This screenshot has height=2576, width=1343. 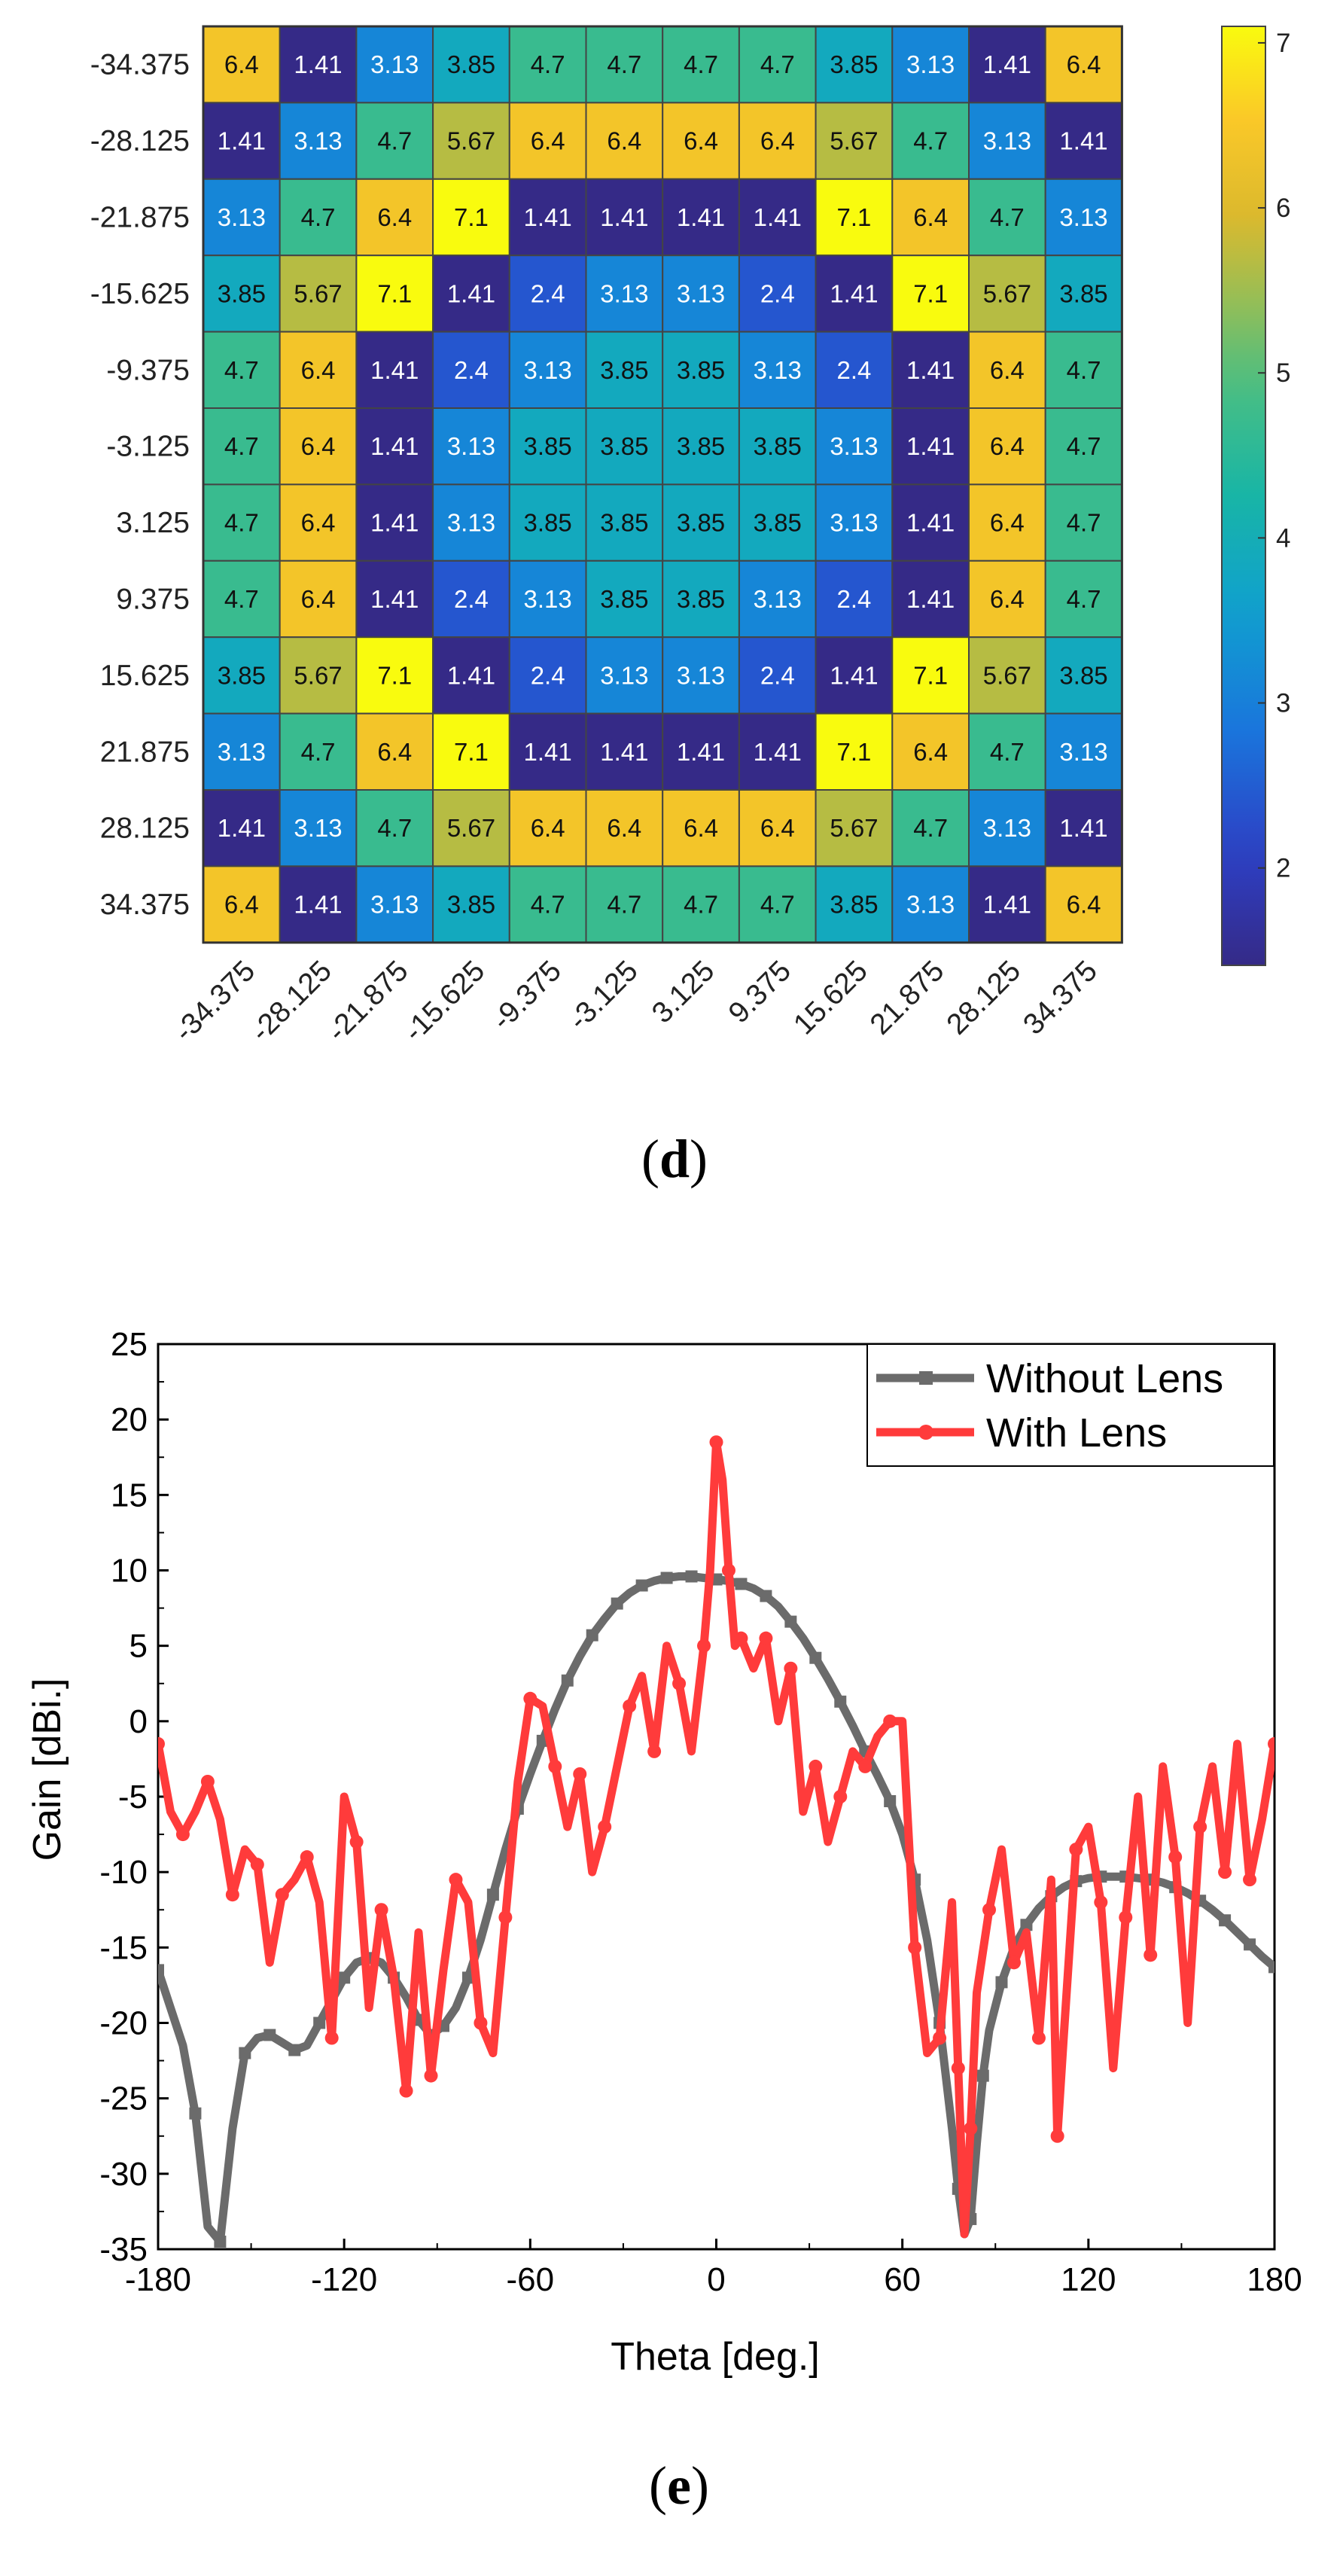 What do you see at coordinates (1274, 2279) in the screenshot?
I see `x-tick-label: 180` at bounding box center [1274, 2279].